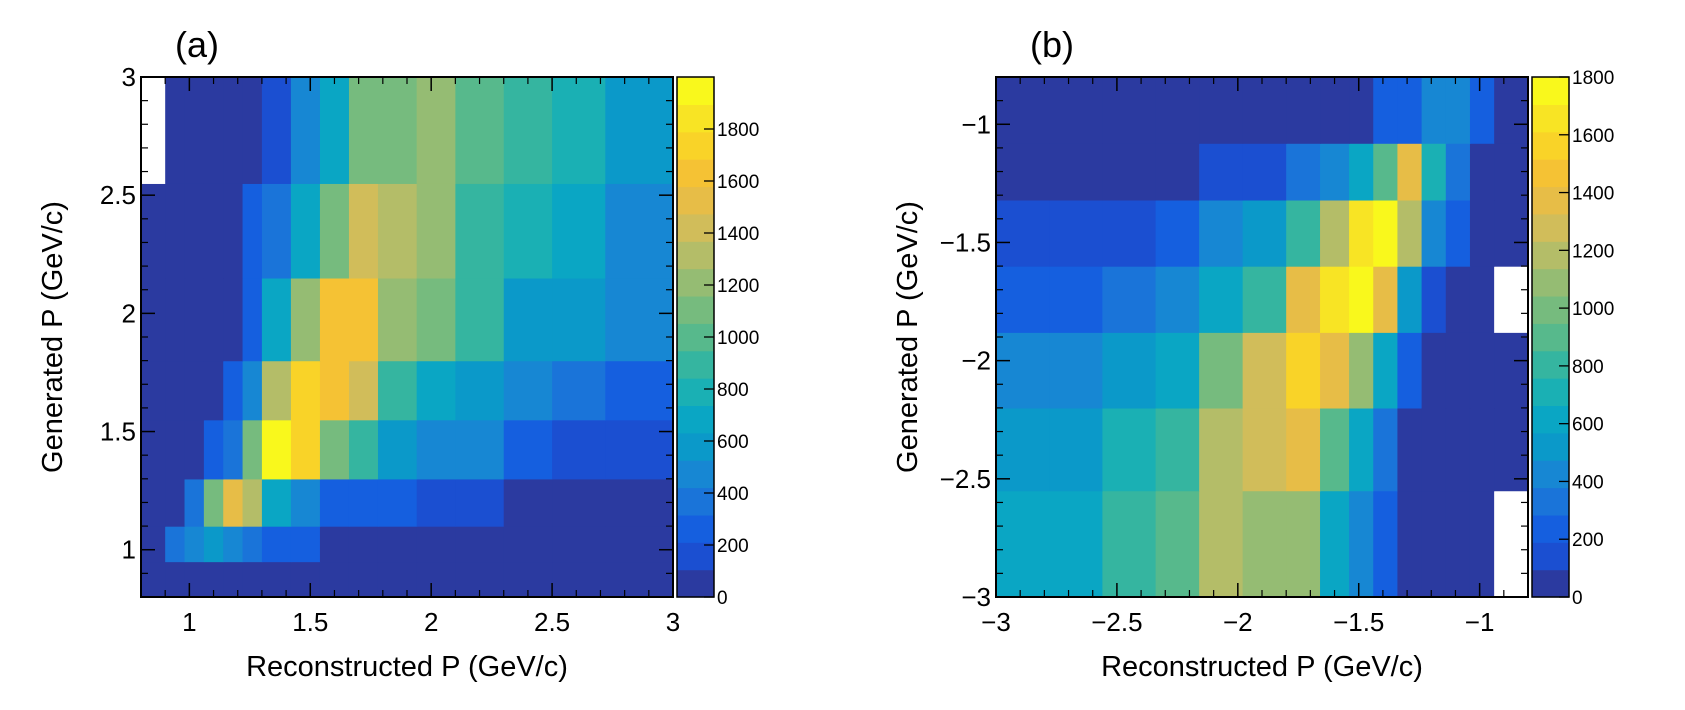 This screenshot has height=710, width=1685. I want to click on panel-a-colorbar, so click(695, 337).